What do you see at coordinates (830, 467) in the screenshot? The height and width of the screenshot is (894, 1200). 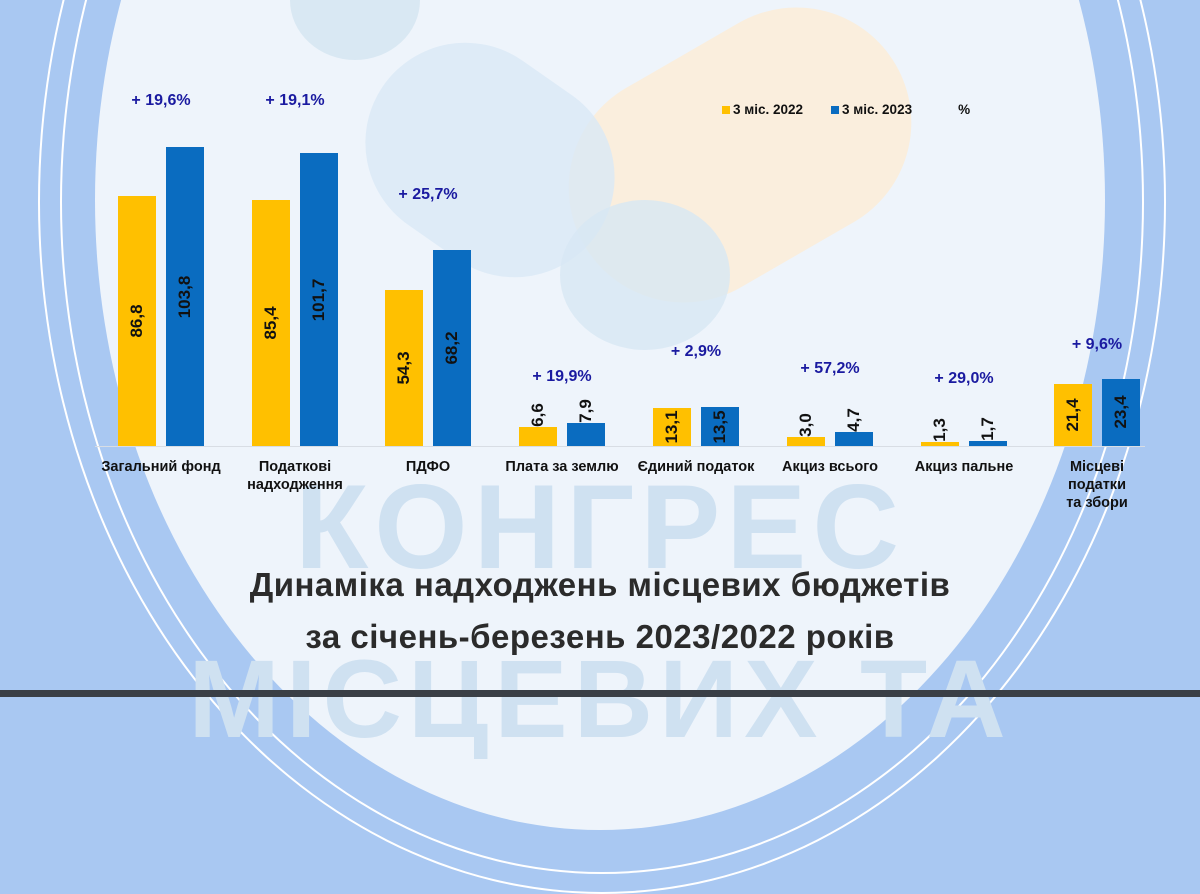 I see `category-label: Акциз всього` at bounding box center [830, 467].